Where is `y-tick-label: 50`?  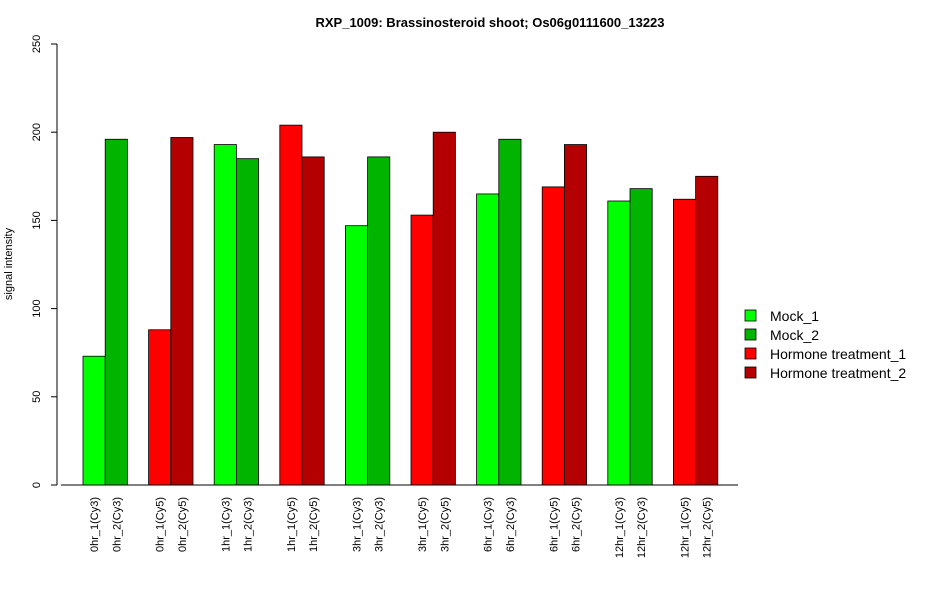
y-tick-label: 50 is located at coordinates (37, 397).